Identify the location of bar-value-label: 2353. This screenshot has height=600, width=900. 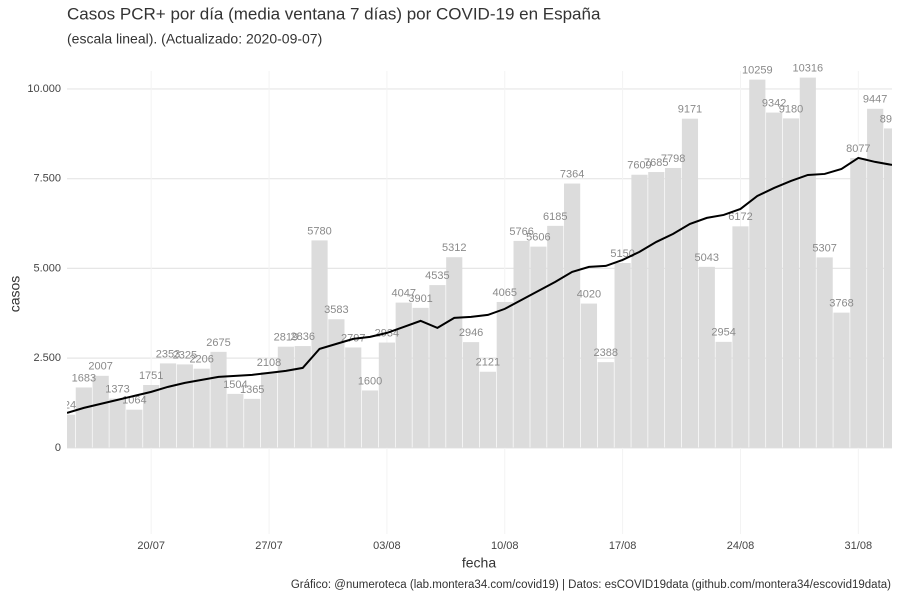
(168, 354).